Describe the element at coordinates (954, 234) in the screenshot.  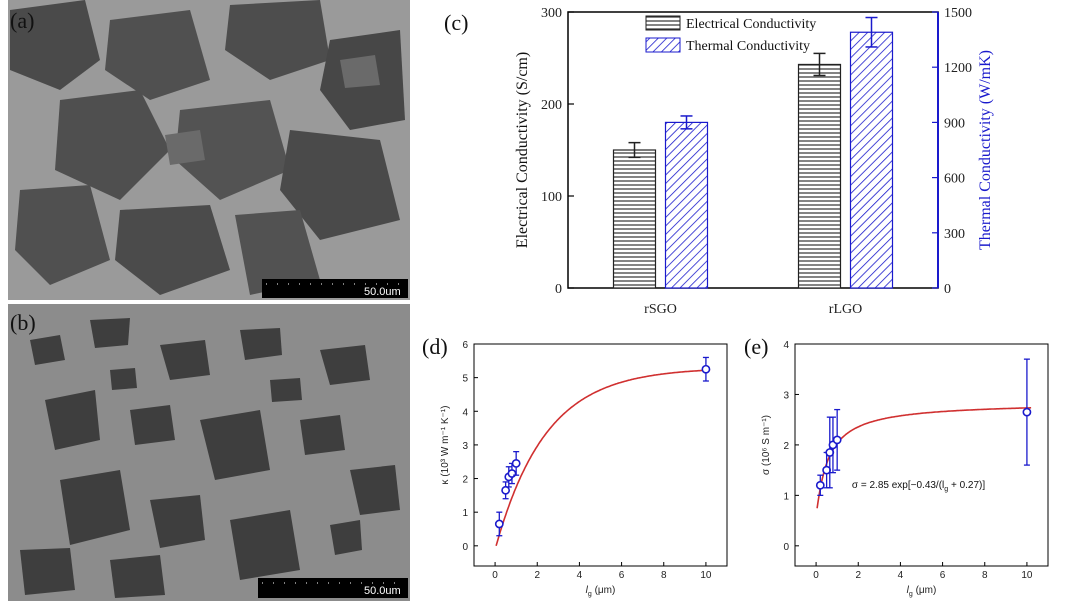
I see `y-right-tick-label: 300` at that location.